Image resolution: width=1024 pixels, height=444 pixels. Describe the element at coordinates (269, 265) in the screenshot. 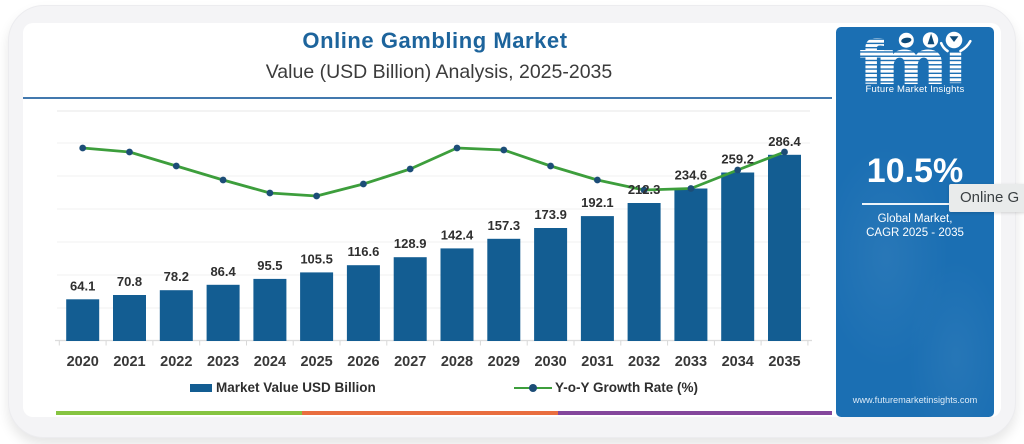

I see `svg-text: 95.5` at that location.